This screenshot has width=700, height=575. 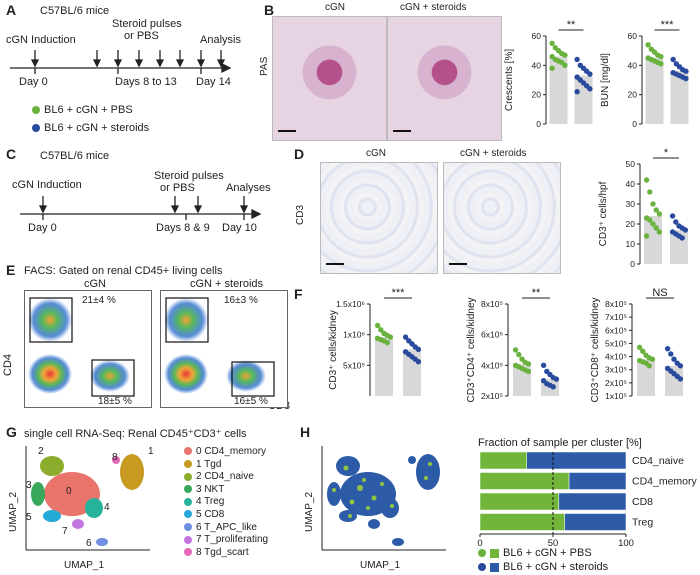 I want to click on panel-c-timeline, so click(x=141, y=208).